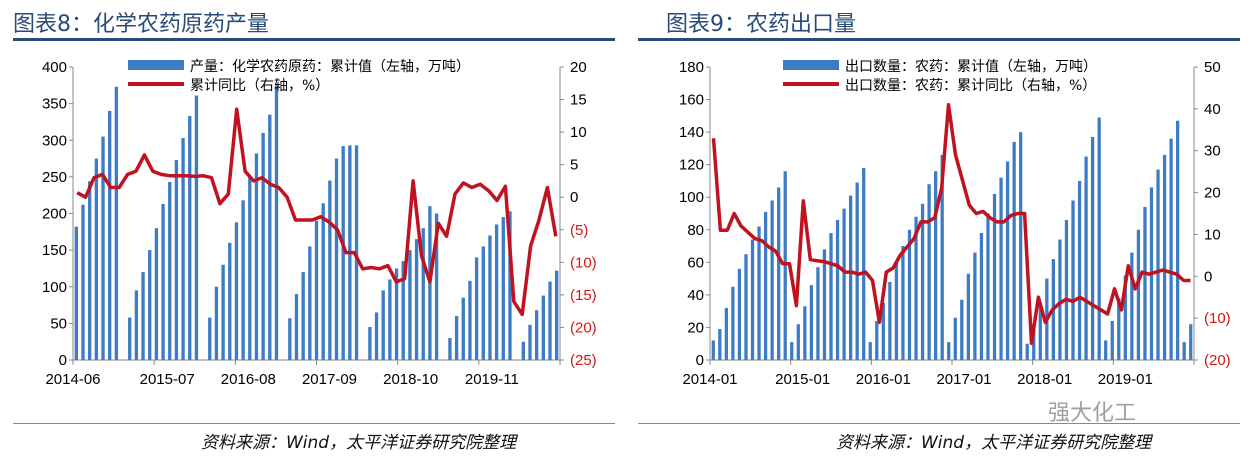  I want to click on right-tick-label: 40, so click(1212, 109).